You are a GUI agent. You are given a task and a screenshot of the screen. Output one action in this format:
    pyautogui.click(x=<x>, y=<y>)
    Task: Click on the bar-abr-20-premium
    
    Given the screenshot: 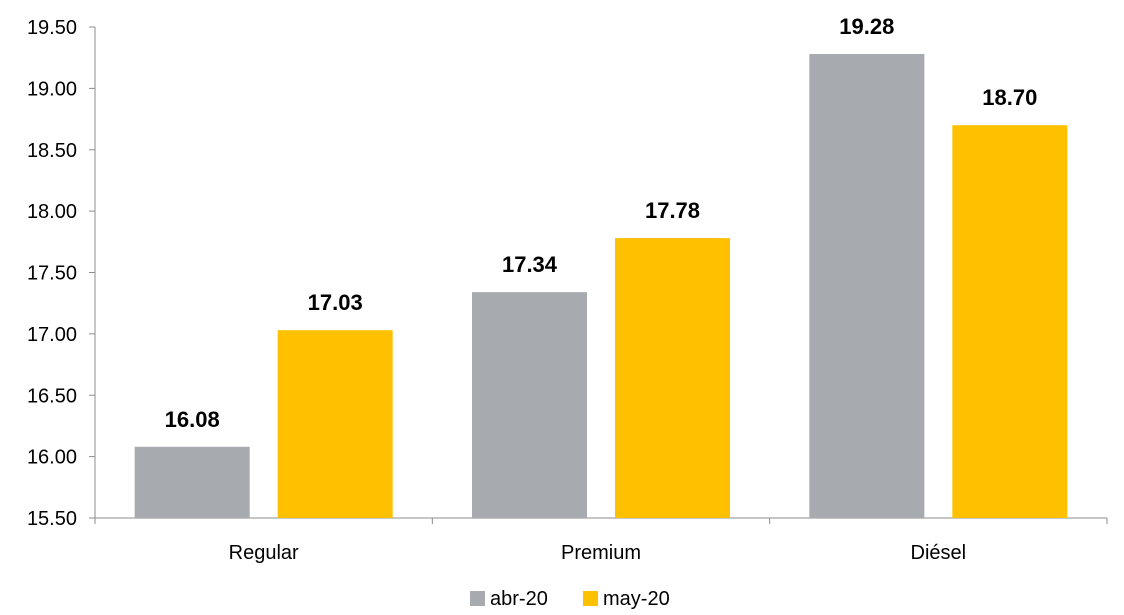 What is the action you would take?
    pyautogui.click(x=529, y=405)
    